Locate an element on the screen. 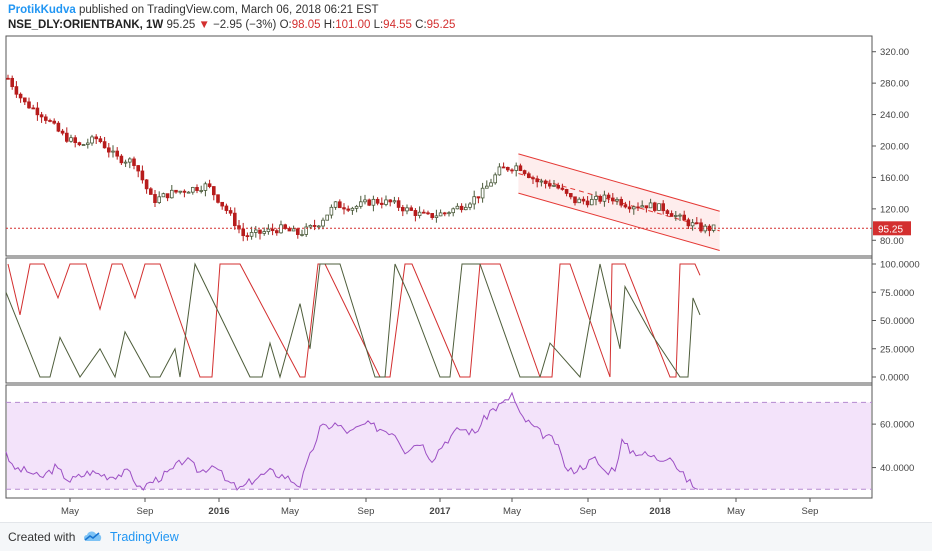  open-value: 98.05 is located at coordinates (306, 25).